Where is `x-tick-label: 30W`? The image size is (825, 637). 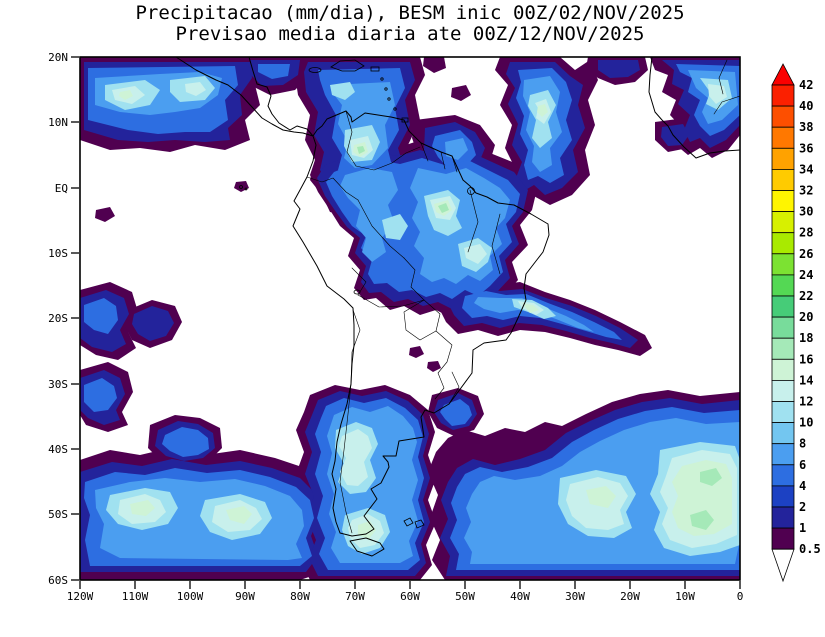 x-tick-label: 30W is located at coordinates (575, 596).